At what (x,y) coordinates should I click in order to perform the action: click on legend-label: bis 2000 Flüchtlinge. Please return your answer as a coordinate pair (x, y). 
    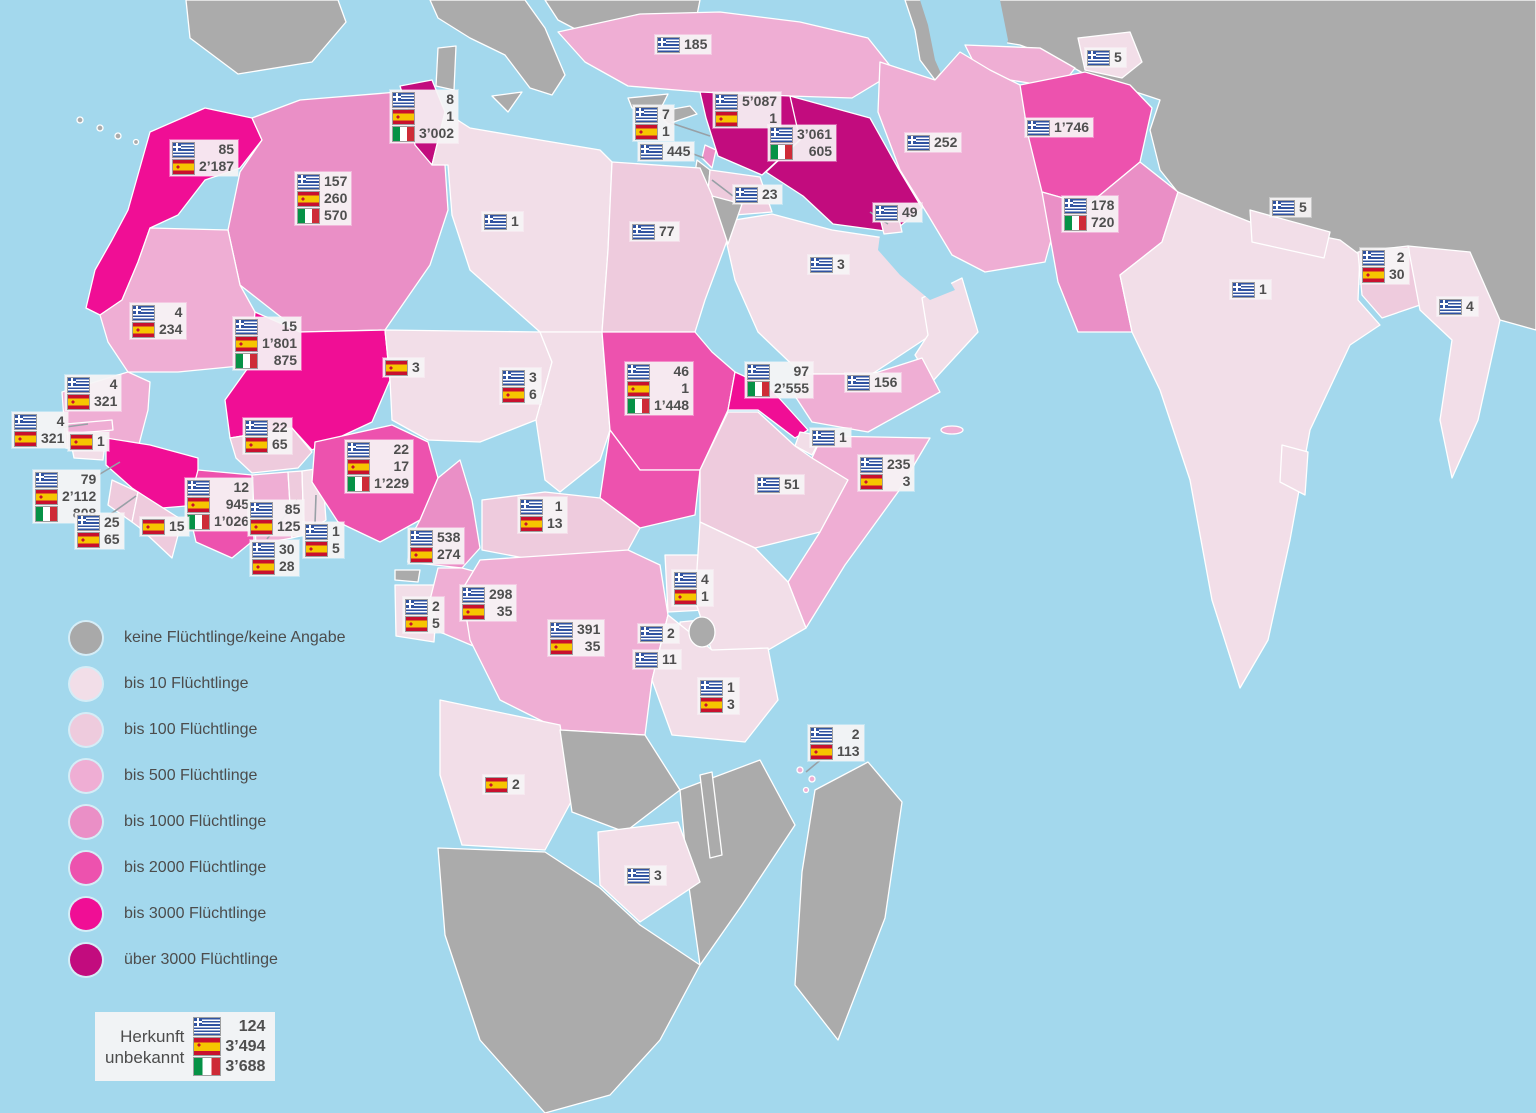
    Looking at the image, I should click on (195, 867).